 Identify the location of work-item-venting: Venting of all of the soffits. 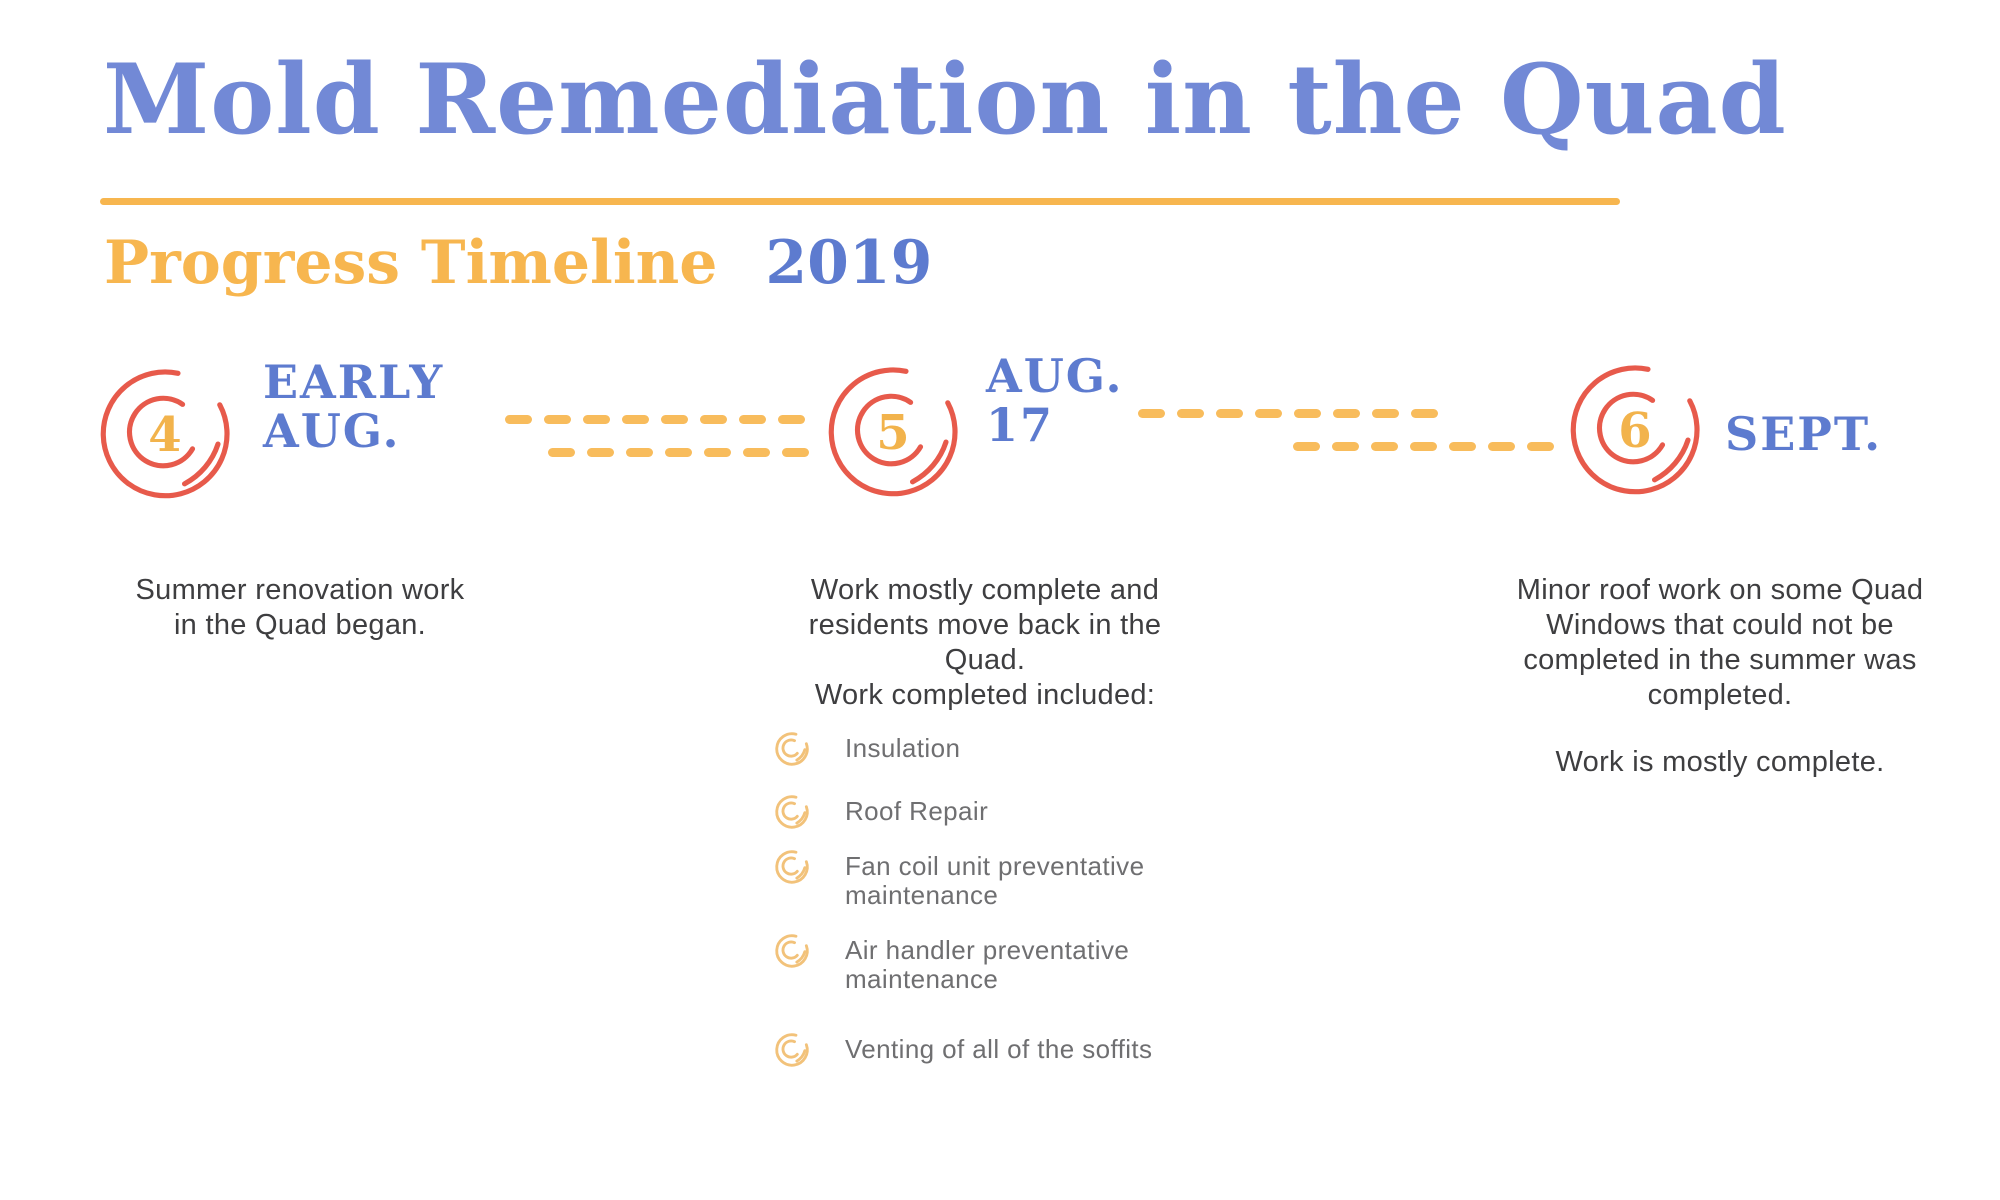
(962, 1052).